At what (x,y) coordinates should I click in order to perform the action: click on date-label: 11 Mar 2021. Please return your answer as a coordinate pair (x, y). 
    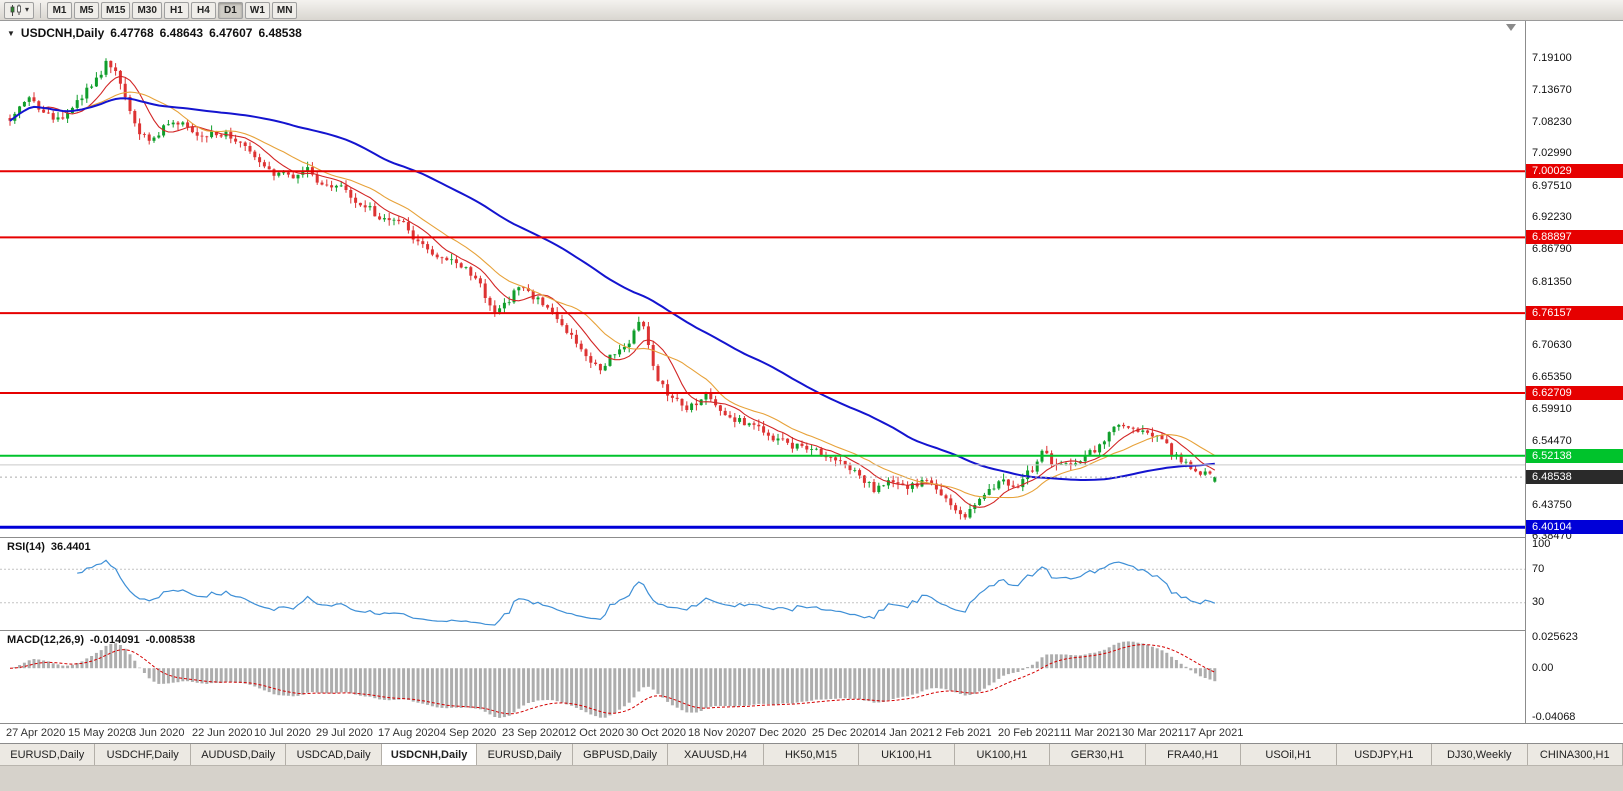
    Looking at the image, I should click on (1090, 733).